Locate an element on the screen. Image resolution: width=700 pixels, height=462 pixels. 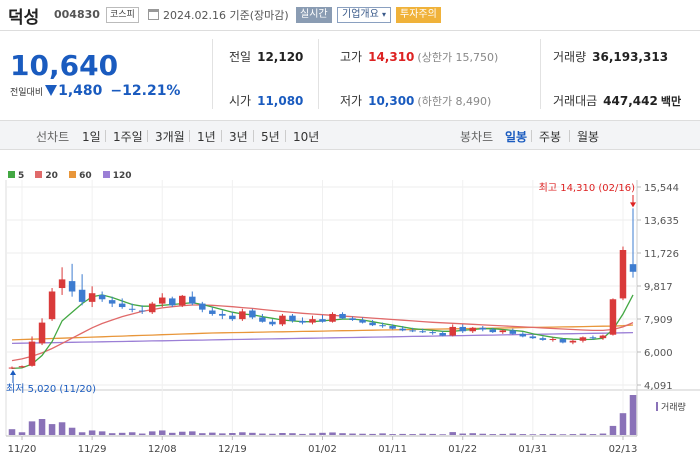
tab-candle-chart: 봉차트 is located at coordinates (477, 137).